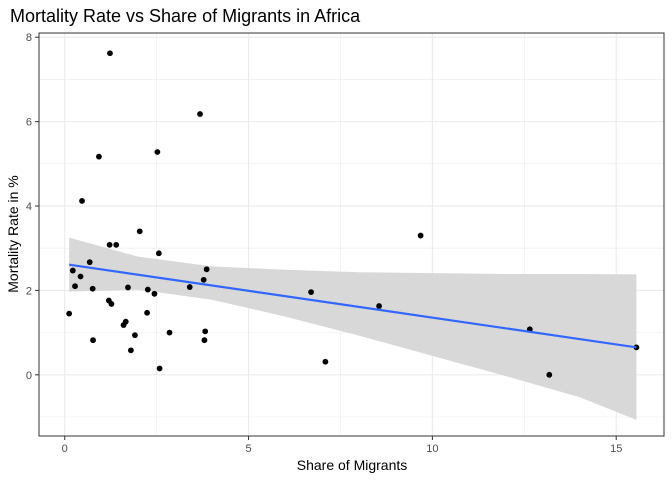 This screenshot has height=480, width=672. I want to click on y-tick-label: 8, so click(29, 38).